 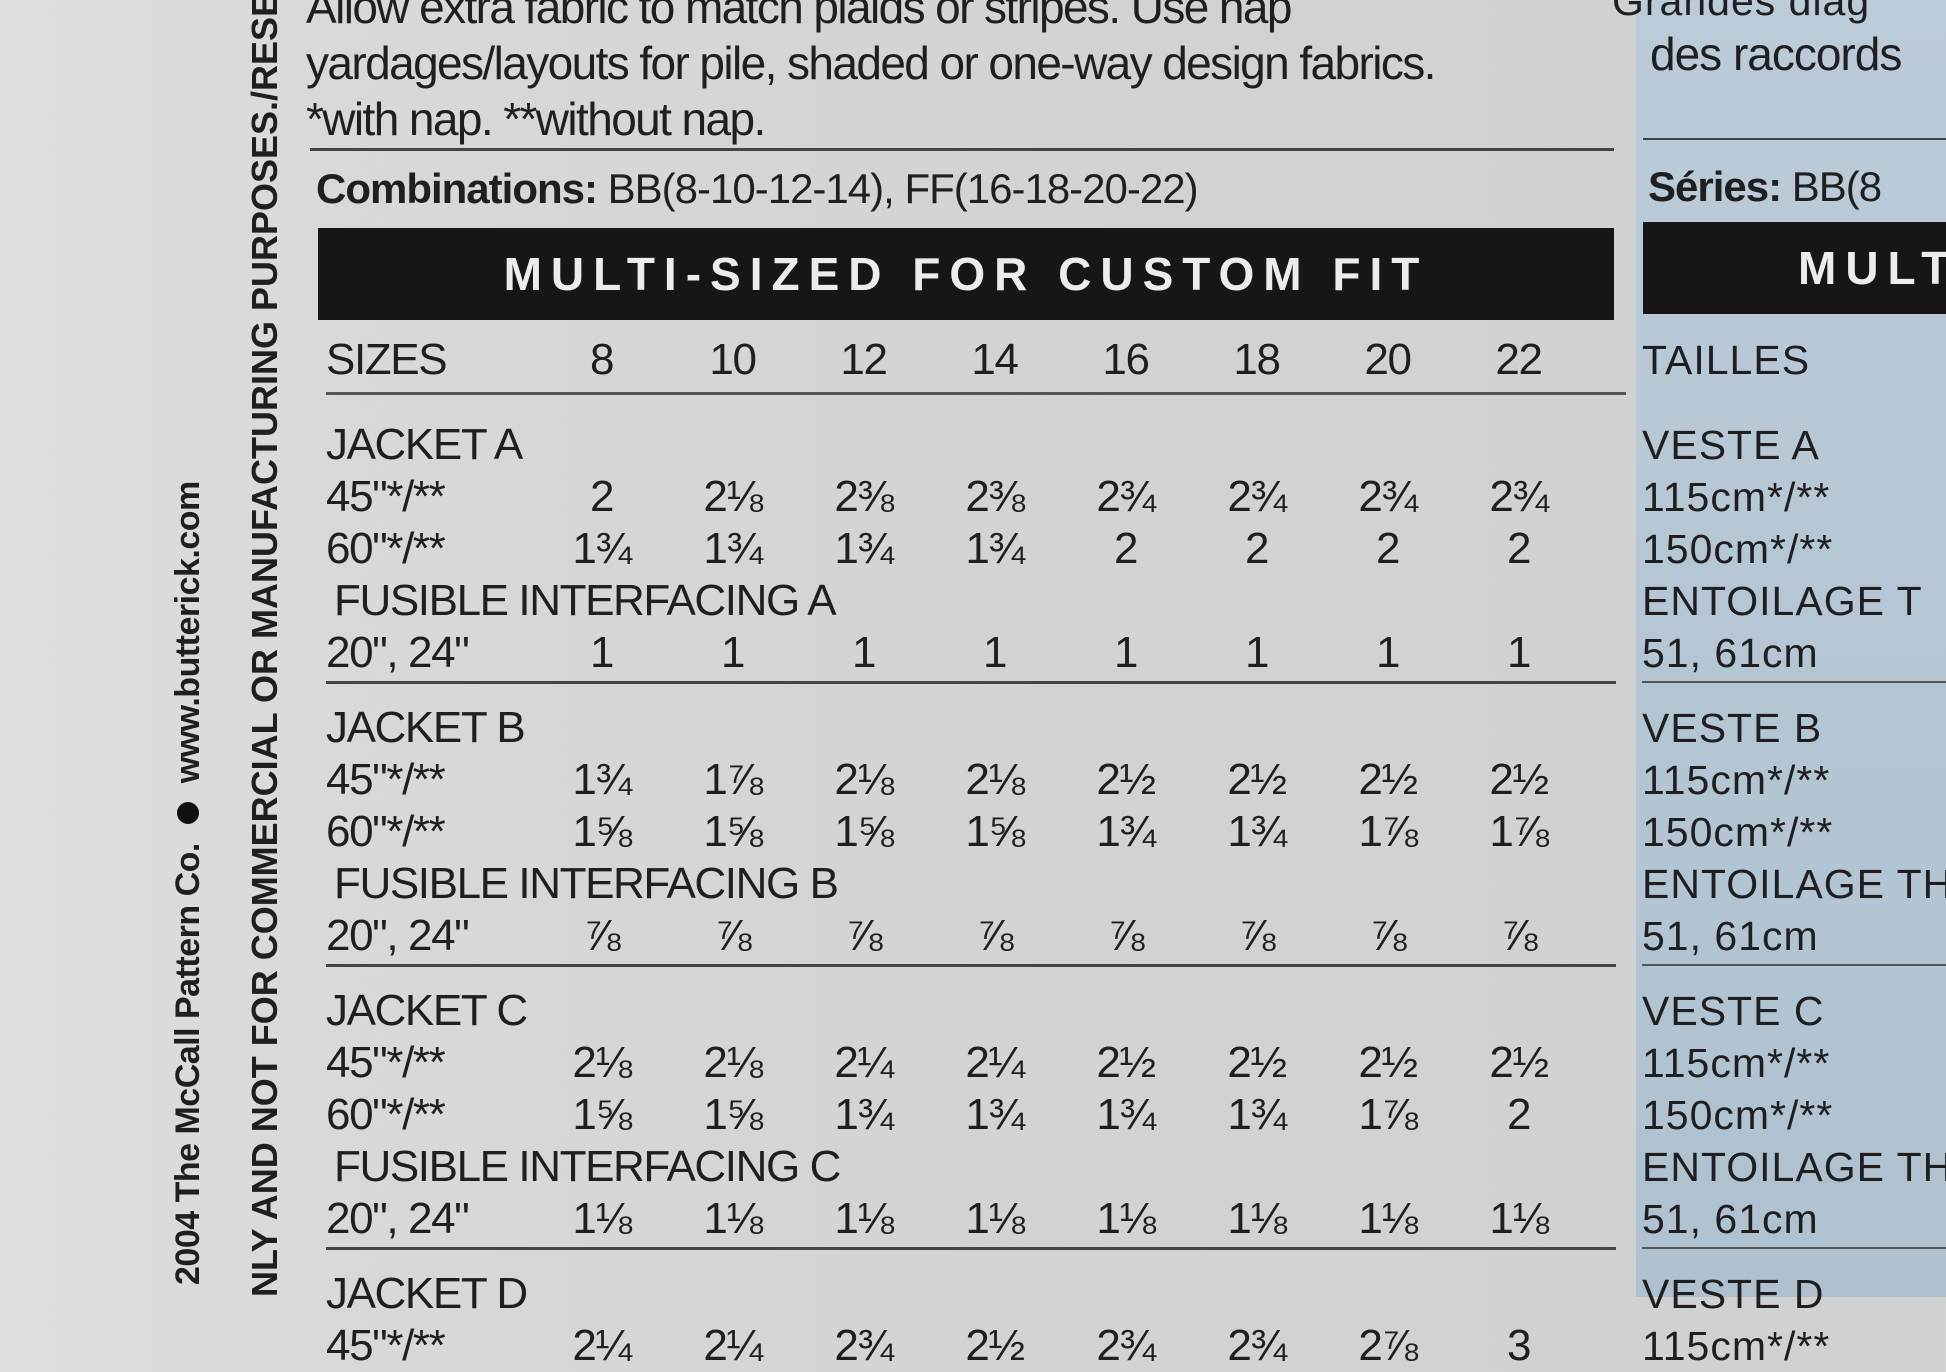 What do you see at coordinates (897, 188) in the screenshot?
I see `combinations-value: BB(8-10-12-14), FF(16-18-20-22)` at bounding box center [897, 188].